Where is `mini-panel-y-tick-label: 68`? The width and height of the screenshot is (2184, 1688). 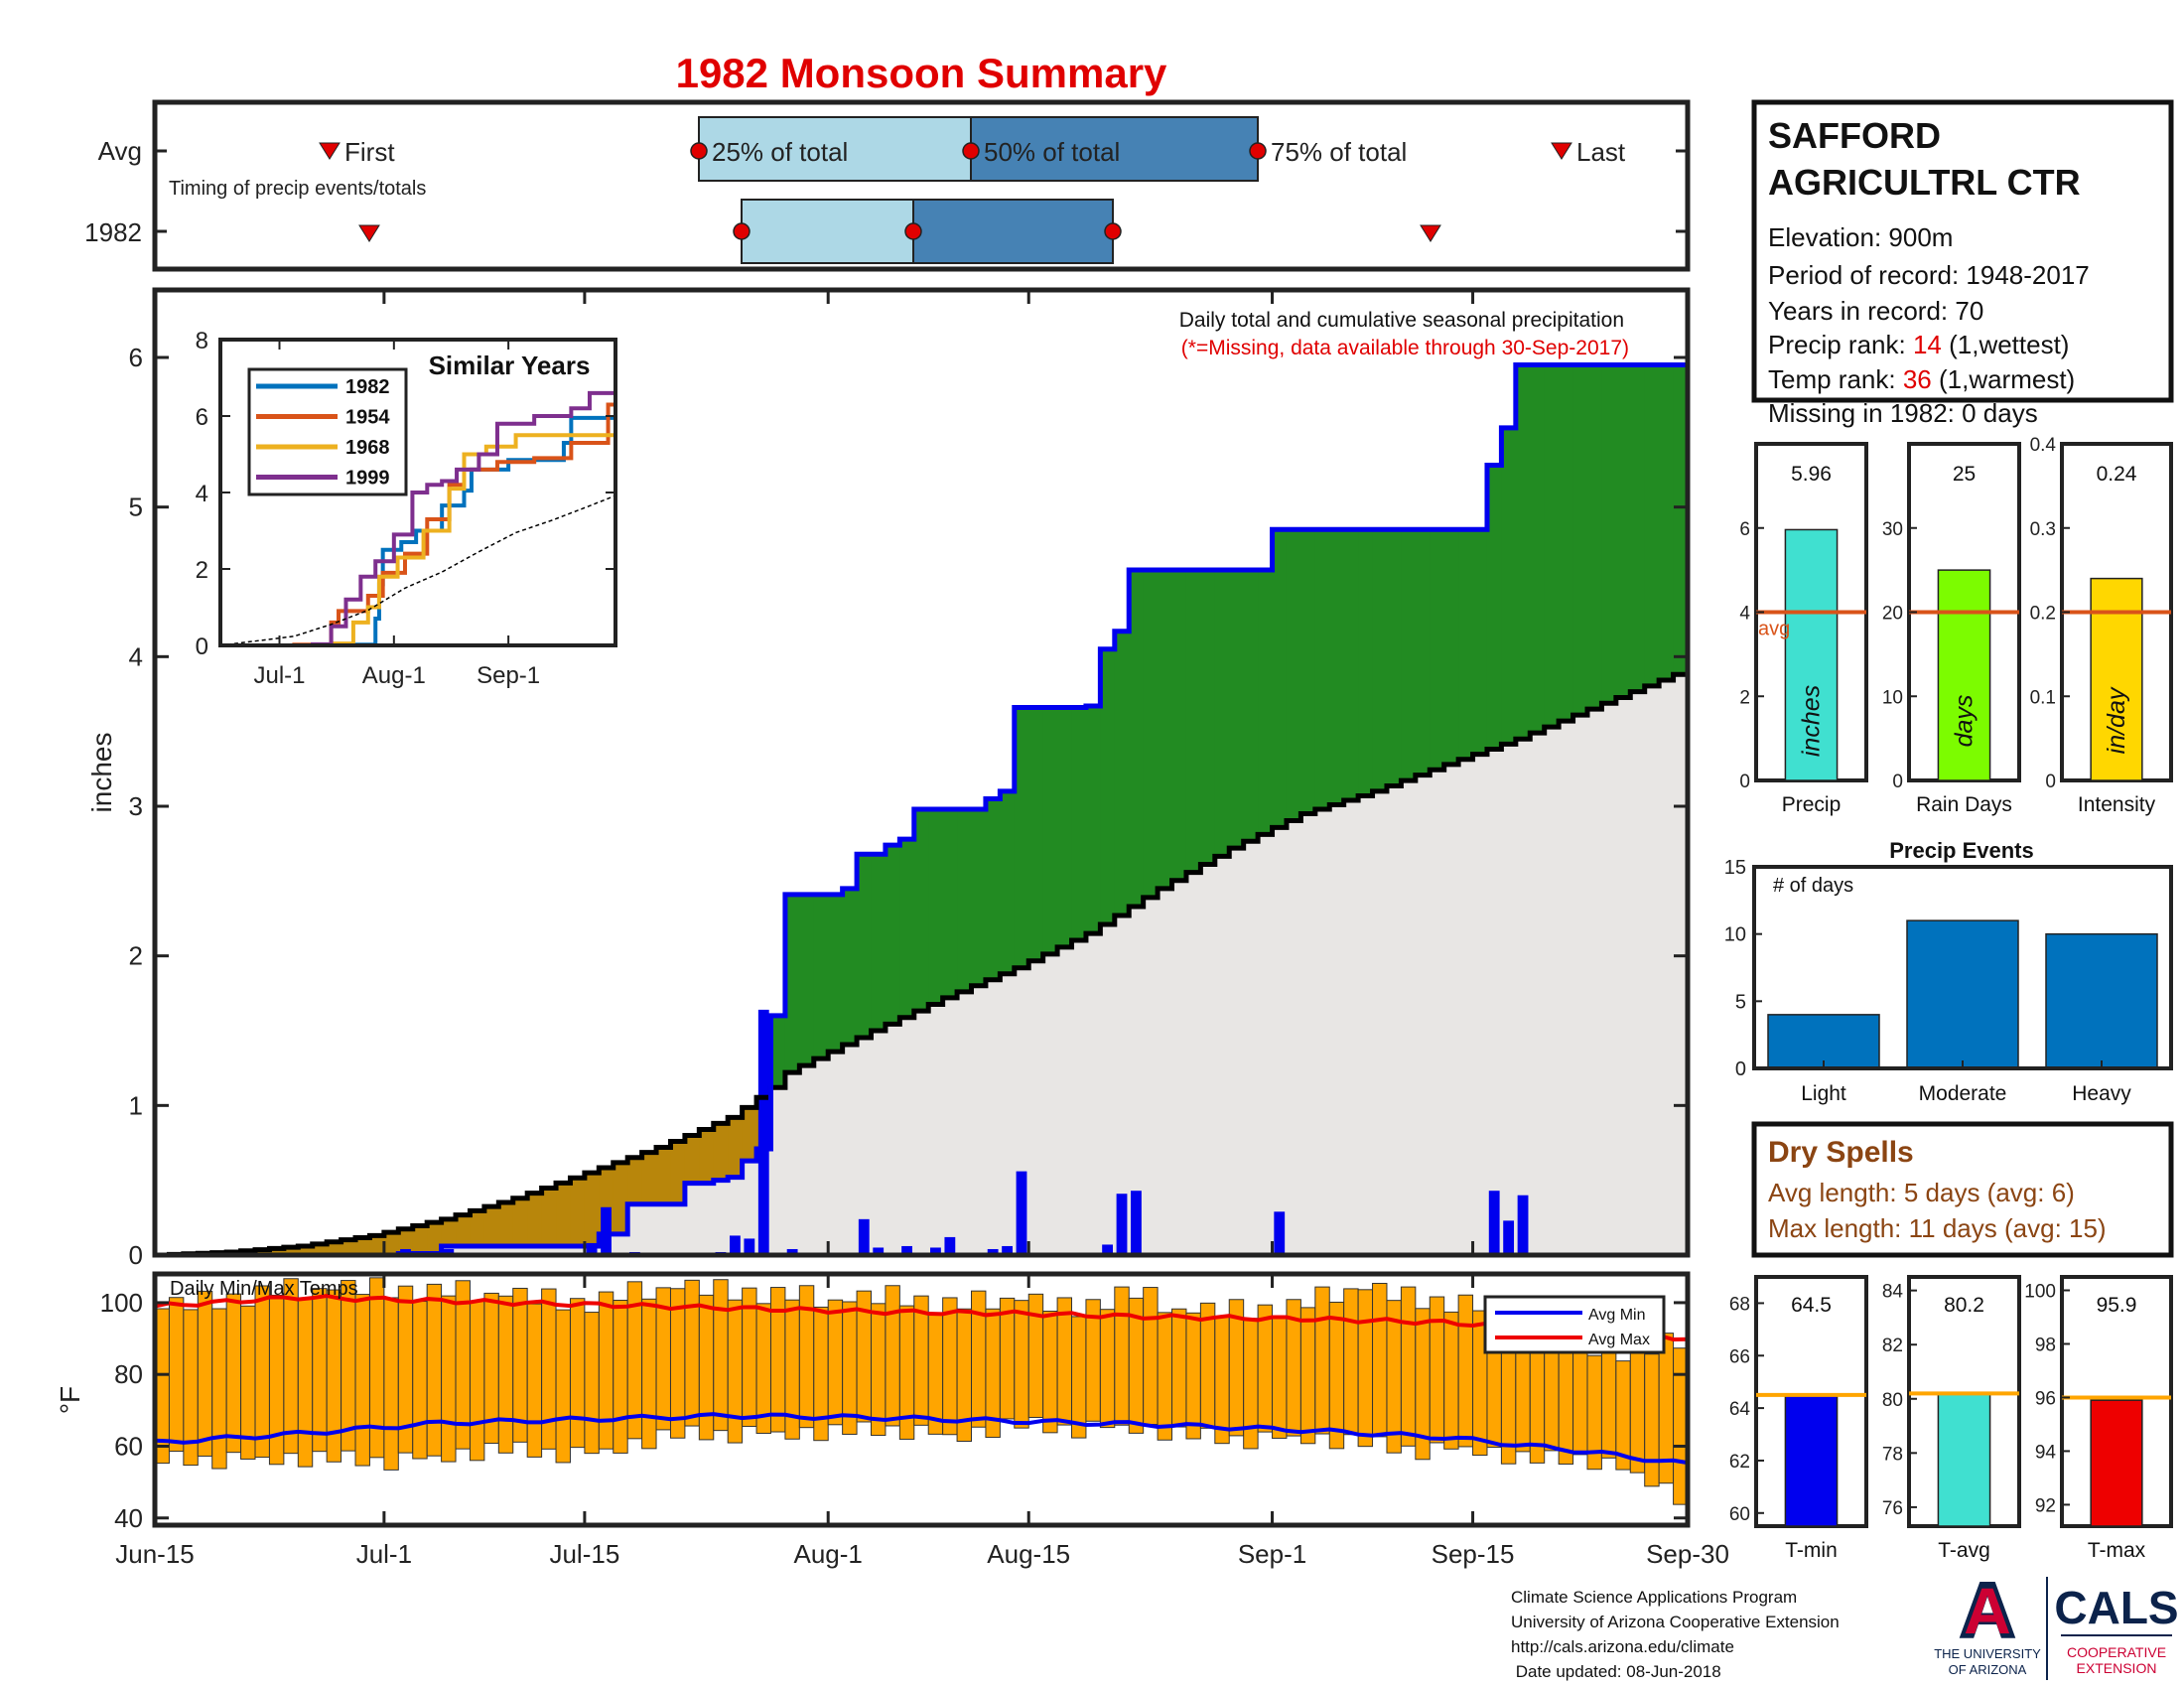 mini-panel-y-tick-label: 68 is located at coordinates (1739, 1304).